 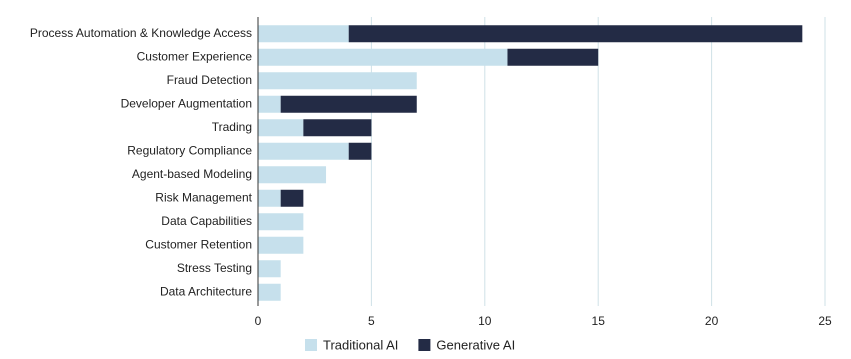 I want to click on x-tick-label: 0, so click(x=258, y=321).